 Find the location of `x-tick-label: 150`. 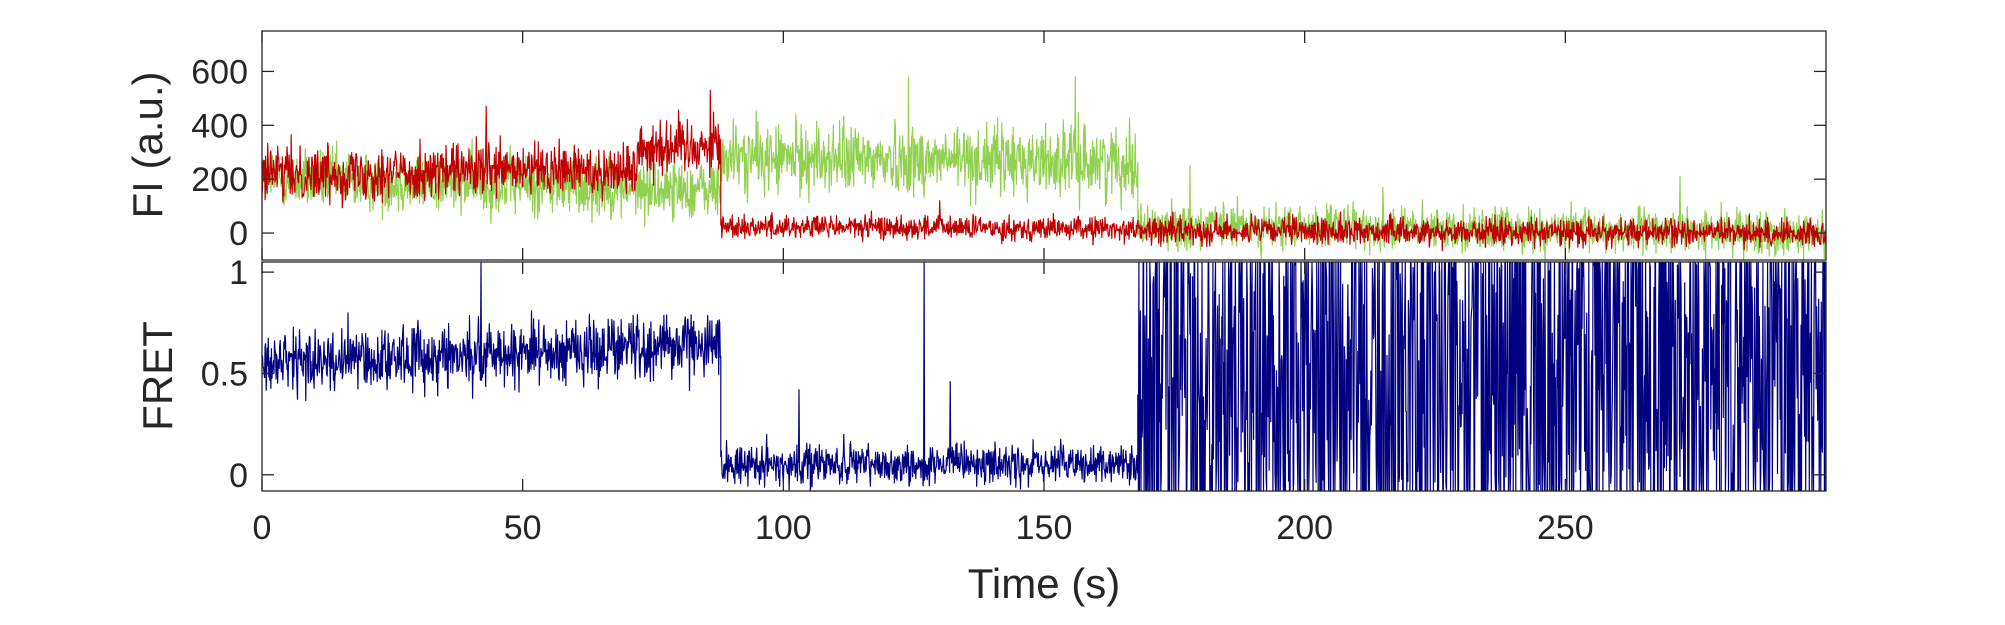

x-tick-label: 150 is located at coordinates (1044, 528).